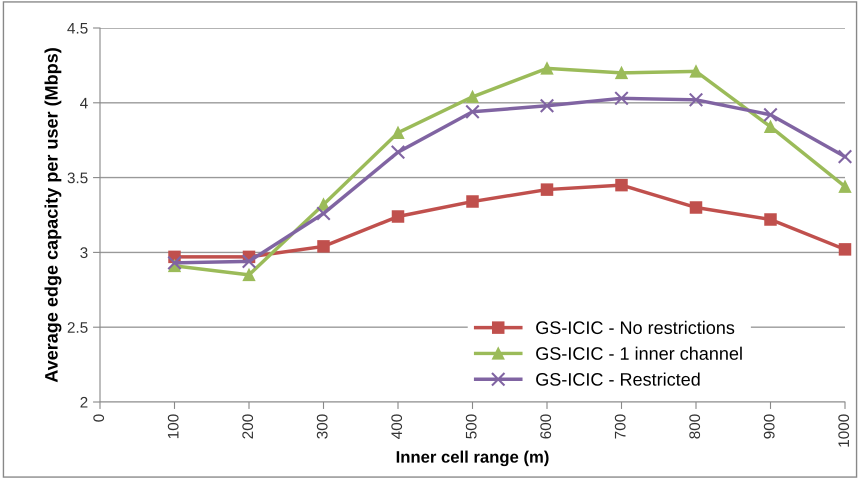  I want to click on legend-label: GS-ICIC - Restricted, so click(618, 379).